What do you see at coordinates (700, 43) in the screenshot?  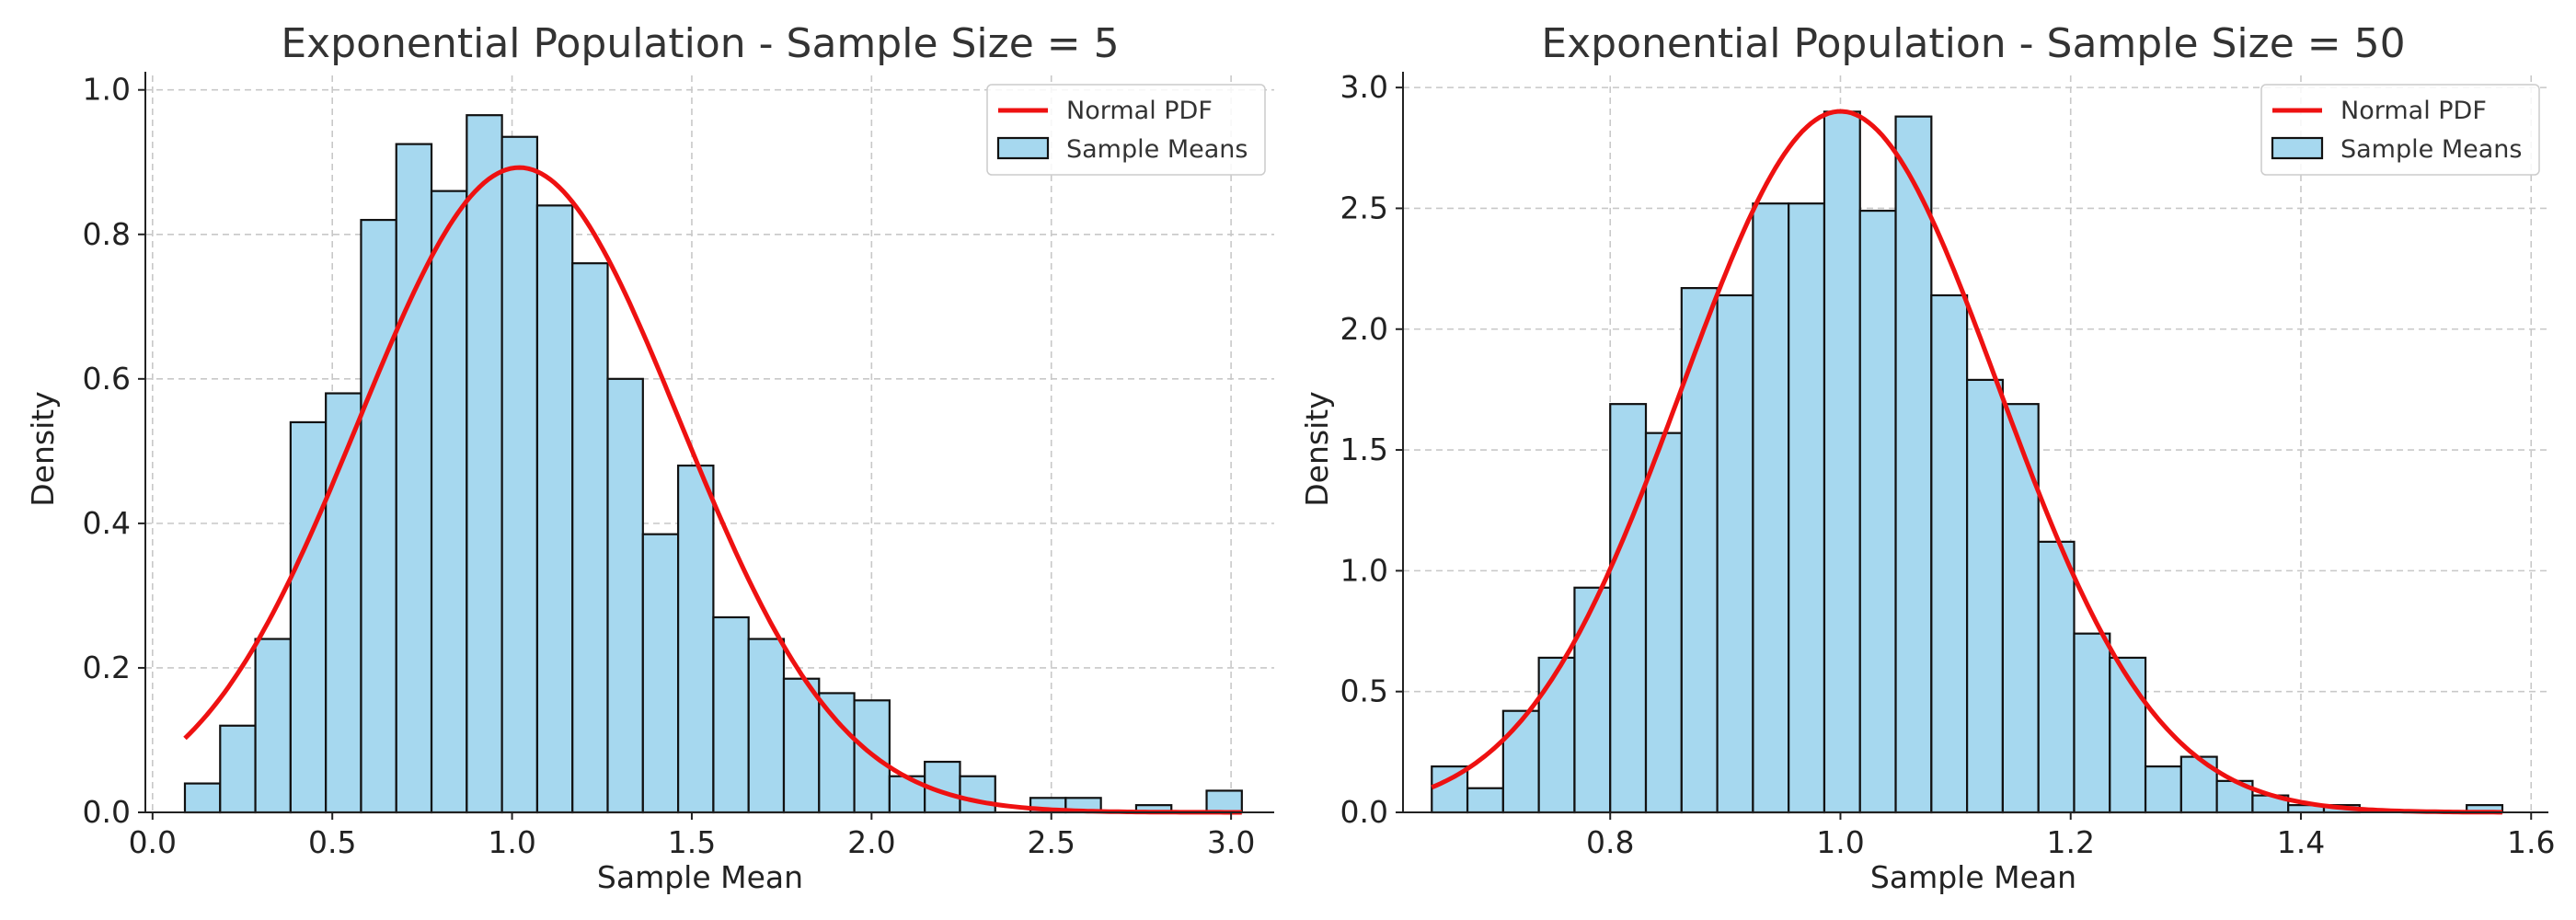 I see `chart-title: Exponential Population - Sample Size = 5` at bounding box center [700, 43].